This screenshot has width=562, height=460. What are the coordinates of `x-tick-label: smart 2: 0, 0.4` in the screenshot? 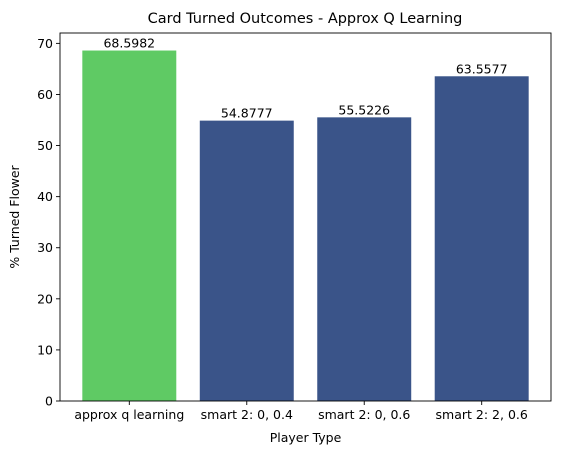 It's located at (247, 414).